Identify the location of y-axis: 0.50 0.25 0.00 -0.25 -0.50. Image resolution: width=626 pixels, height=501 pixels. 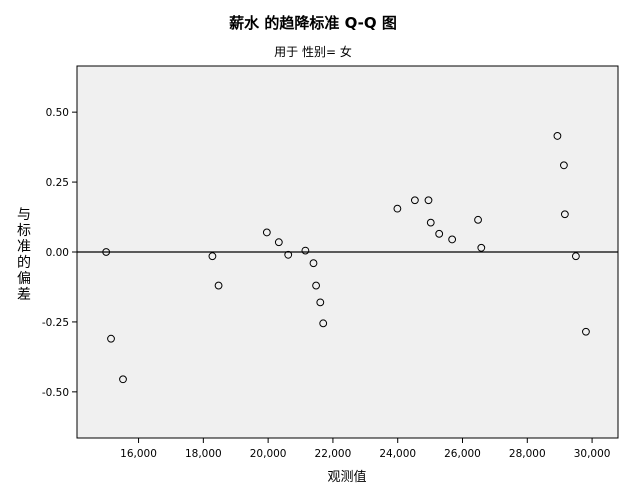
(59, 253).